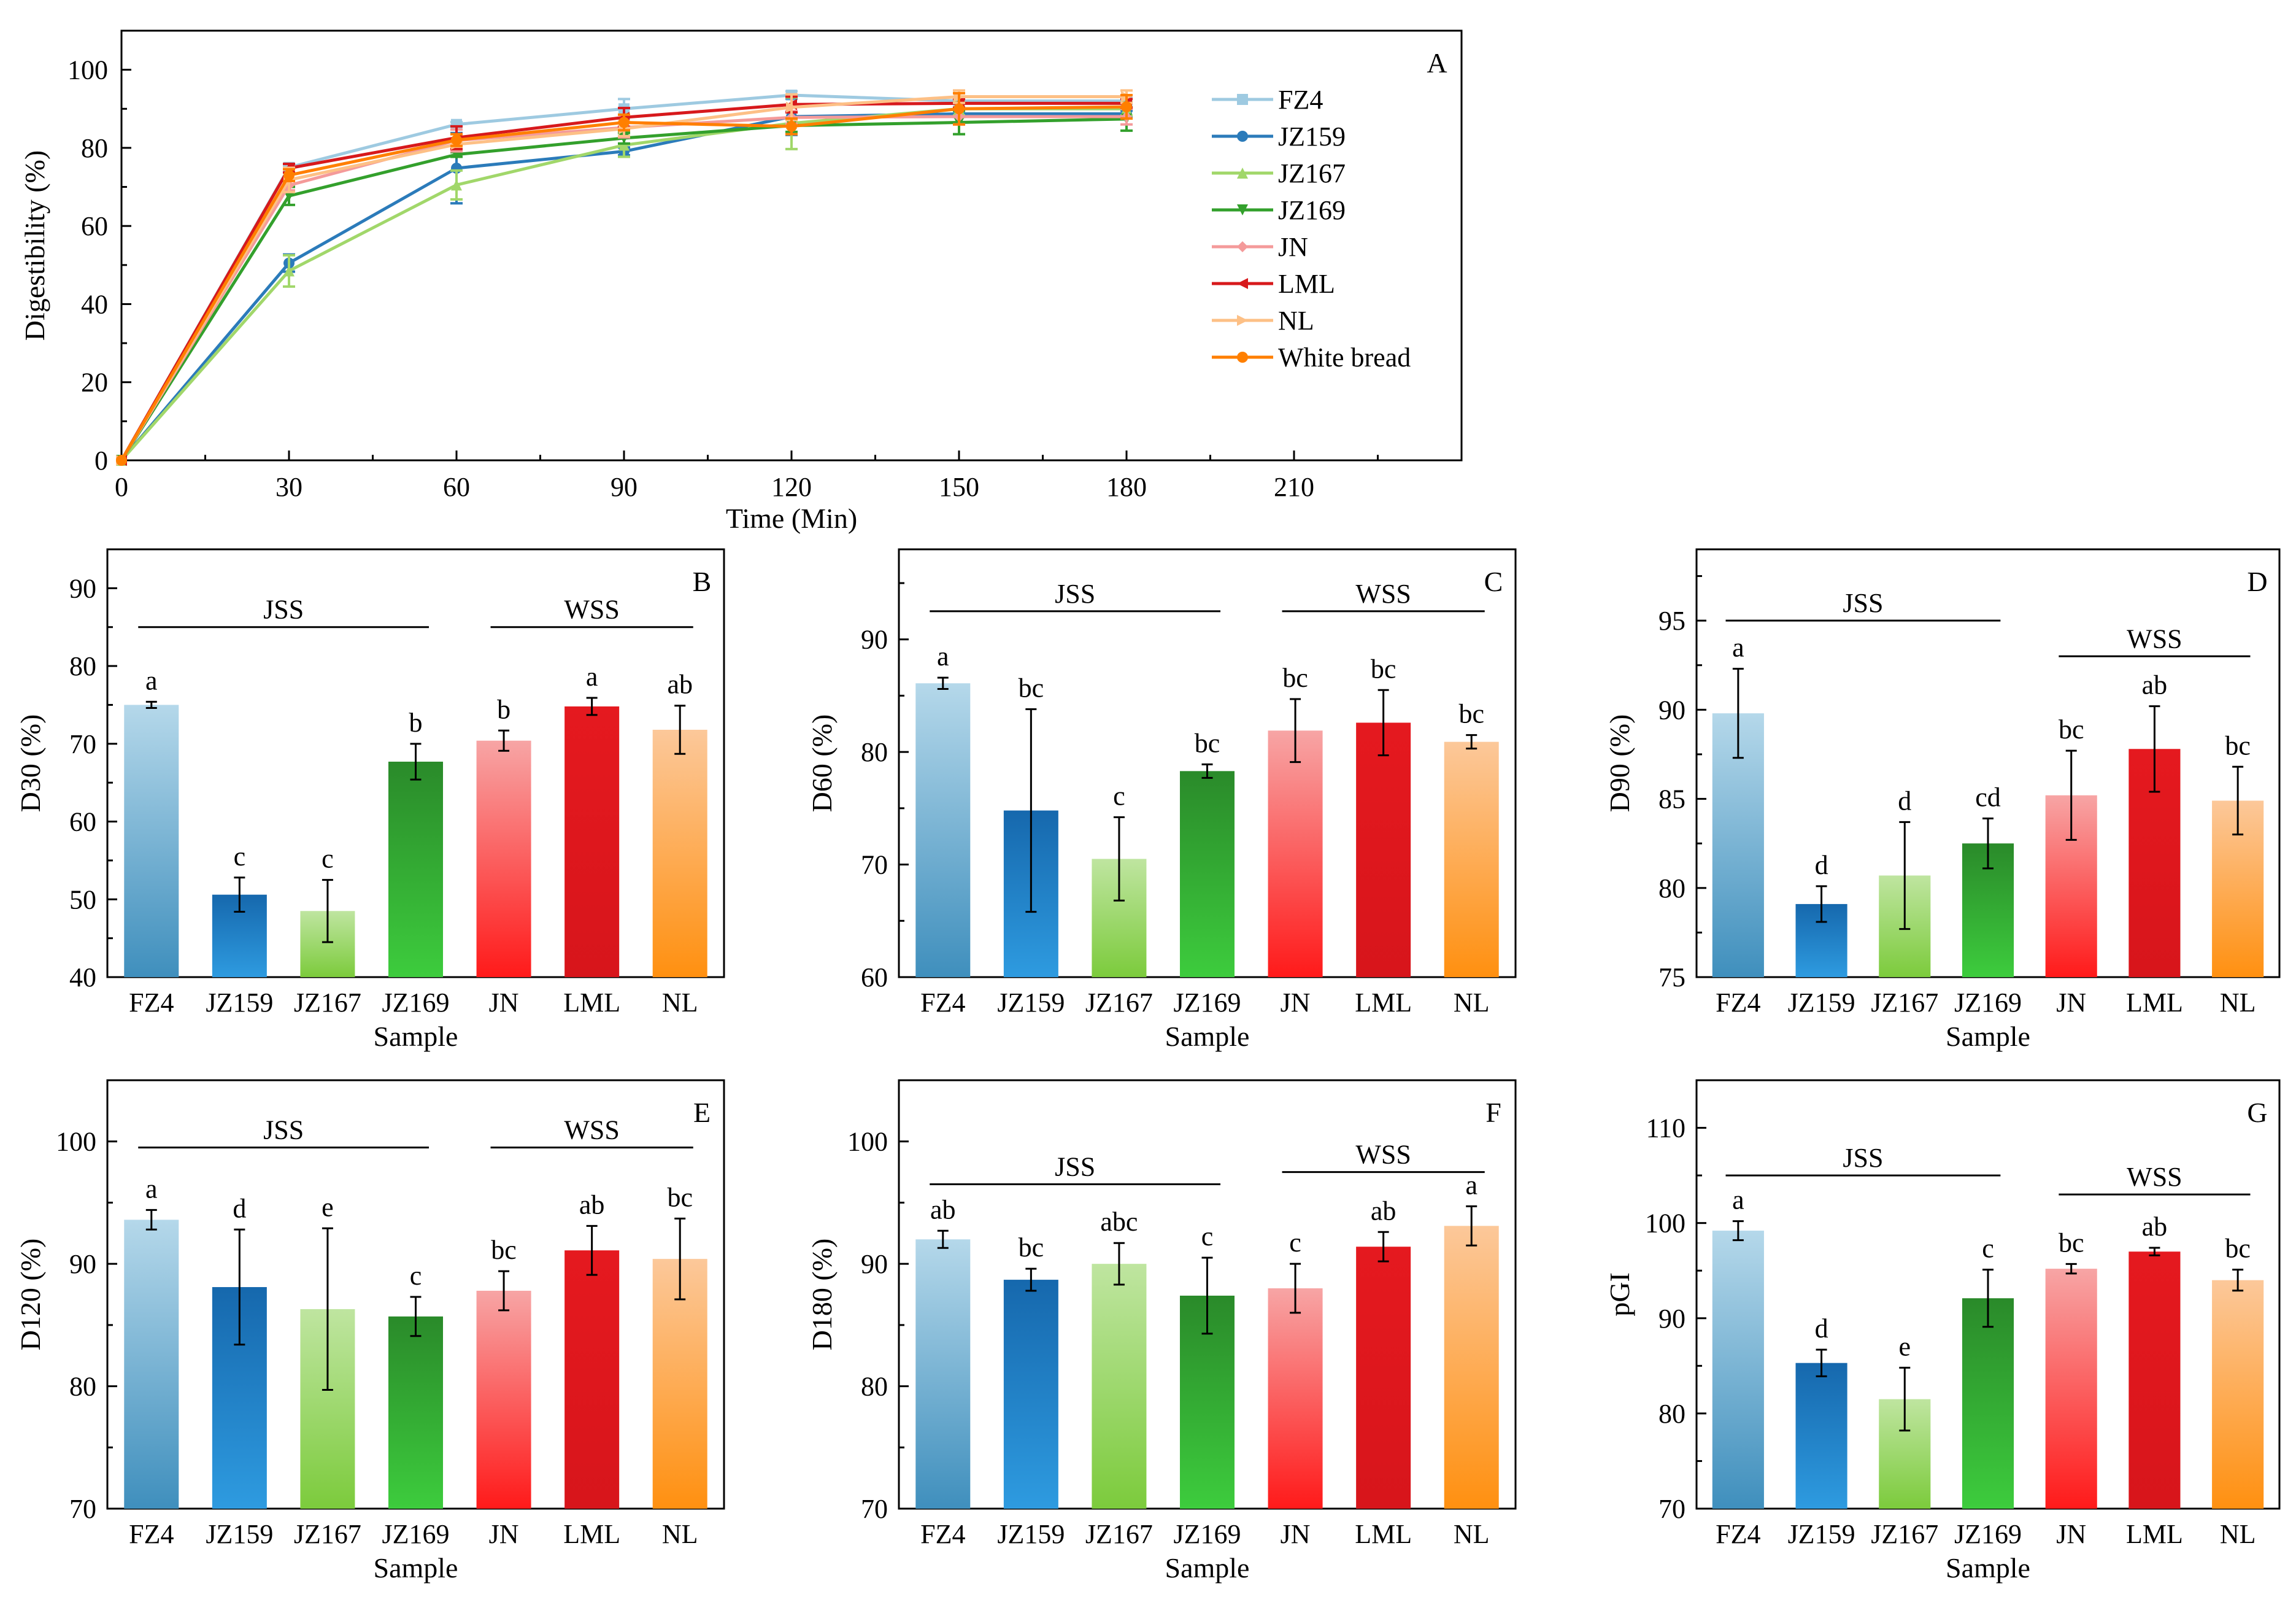 The height and width of the screenshot is (1605, 2296). What do you see at coordinates (456, 487) in the screenshot?
I see `x-tick-label: 60` at bounding box center [456, 487].